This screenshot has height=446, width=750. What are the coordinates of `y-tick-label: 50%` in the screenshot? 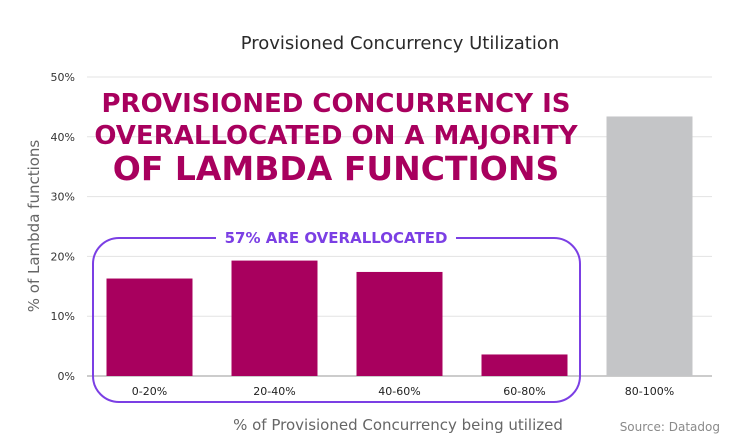 It's located at (63, 77).